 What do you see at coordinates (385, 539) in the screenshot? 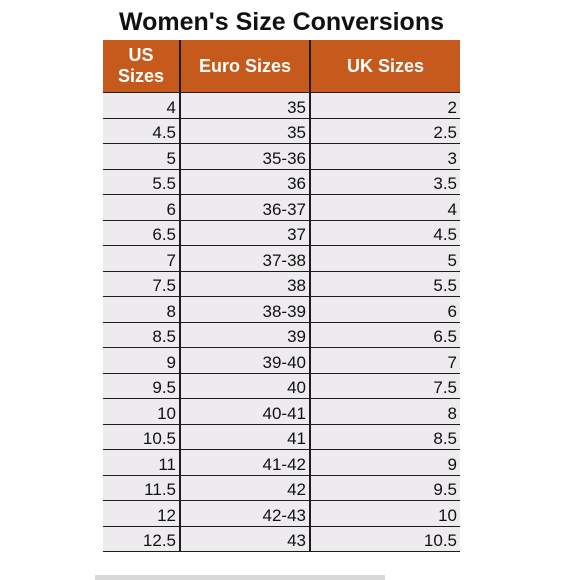
I see `uk-size-cell: 10.5` at bounding box center [385, 539].